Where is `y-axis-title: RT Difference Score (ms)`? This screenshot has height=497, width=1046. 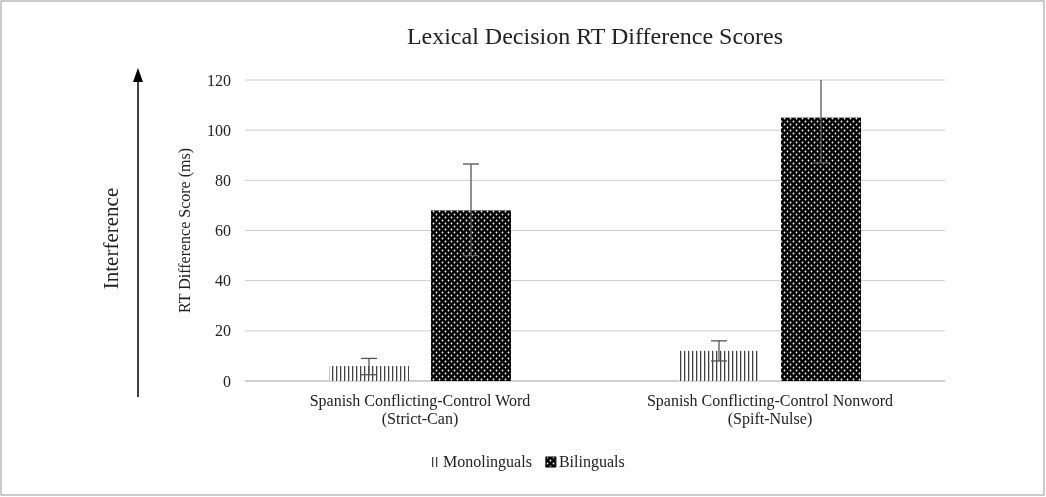 y-axis-title: RT Difference Score (ms) is located at coordinates (185, 230).